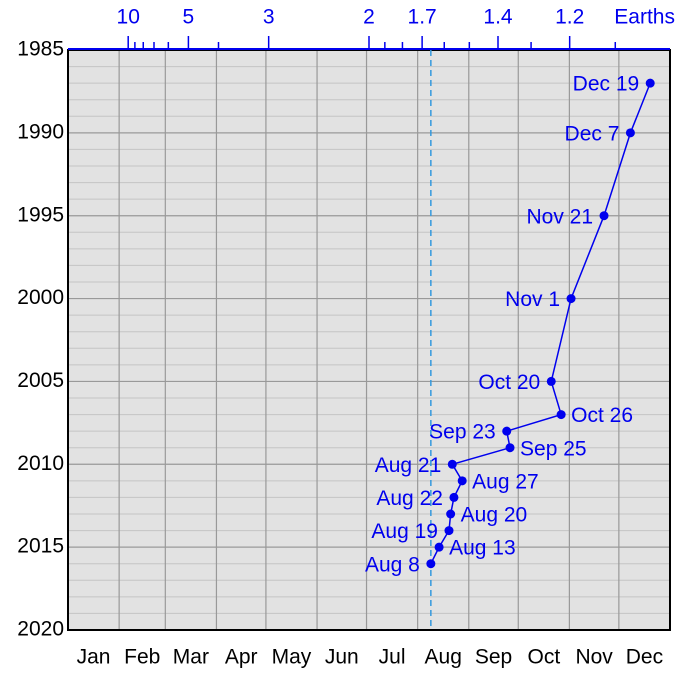 The height and width of the screenshot is (679, 684). Describe the element at coordinates (409, 498) in the screenshot. I see `point-label: Aug 22` at that location.